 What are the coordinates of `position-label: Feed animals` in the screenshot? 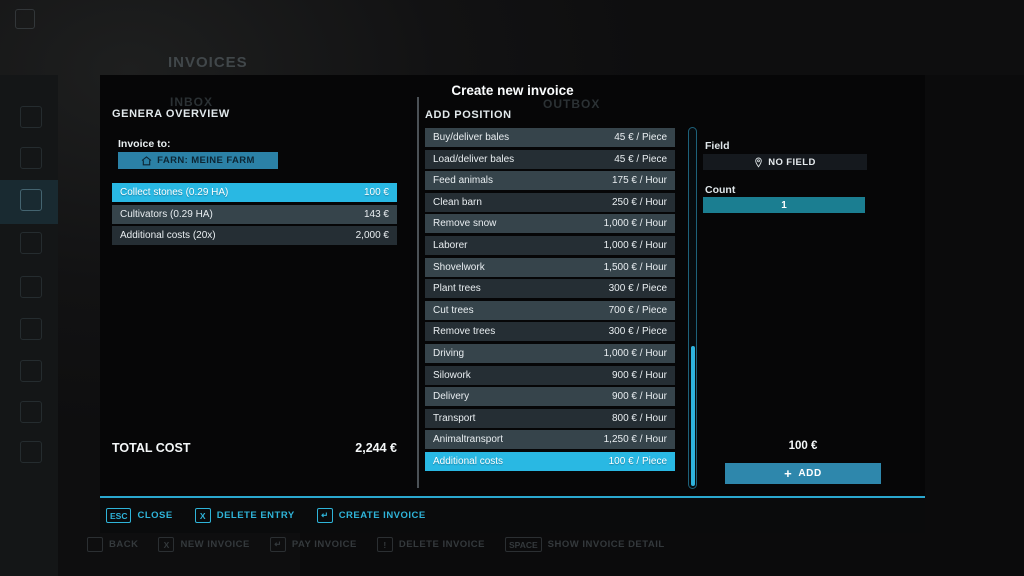 It's located at (463, 181).